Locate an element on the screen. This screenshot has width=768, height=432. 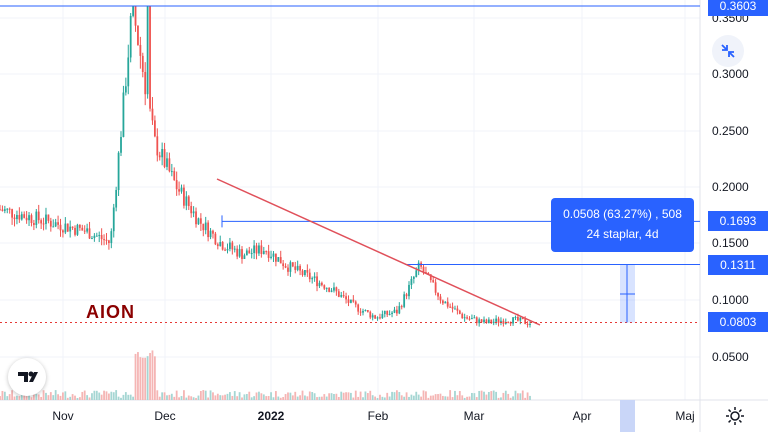
settings-button is located at coordinates (735, 416).